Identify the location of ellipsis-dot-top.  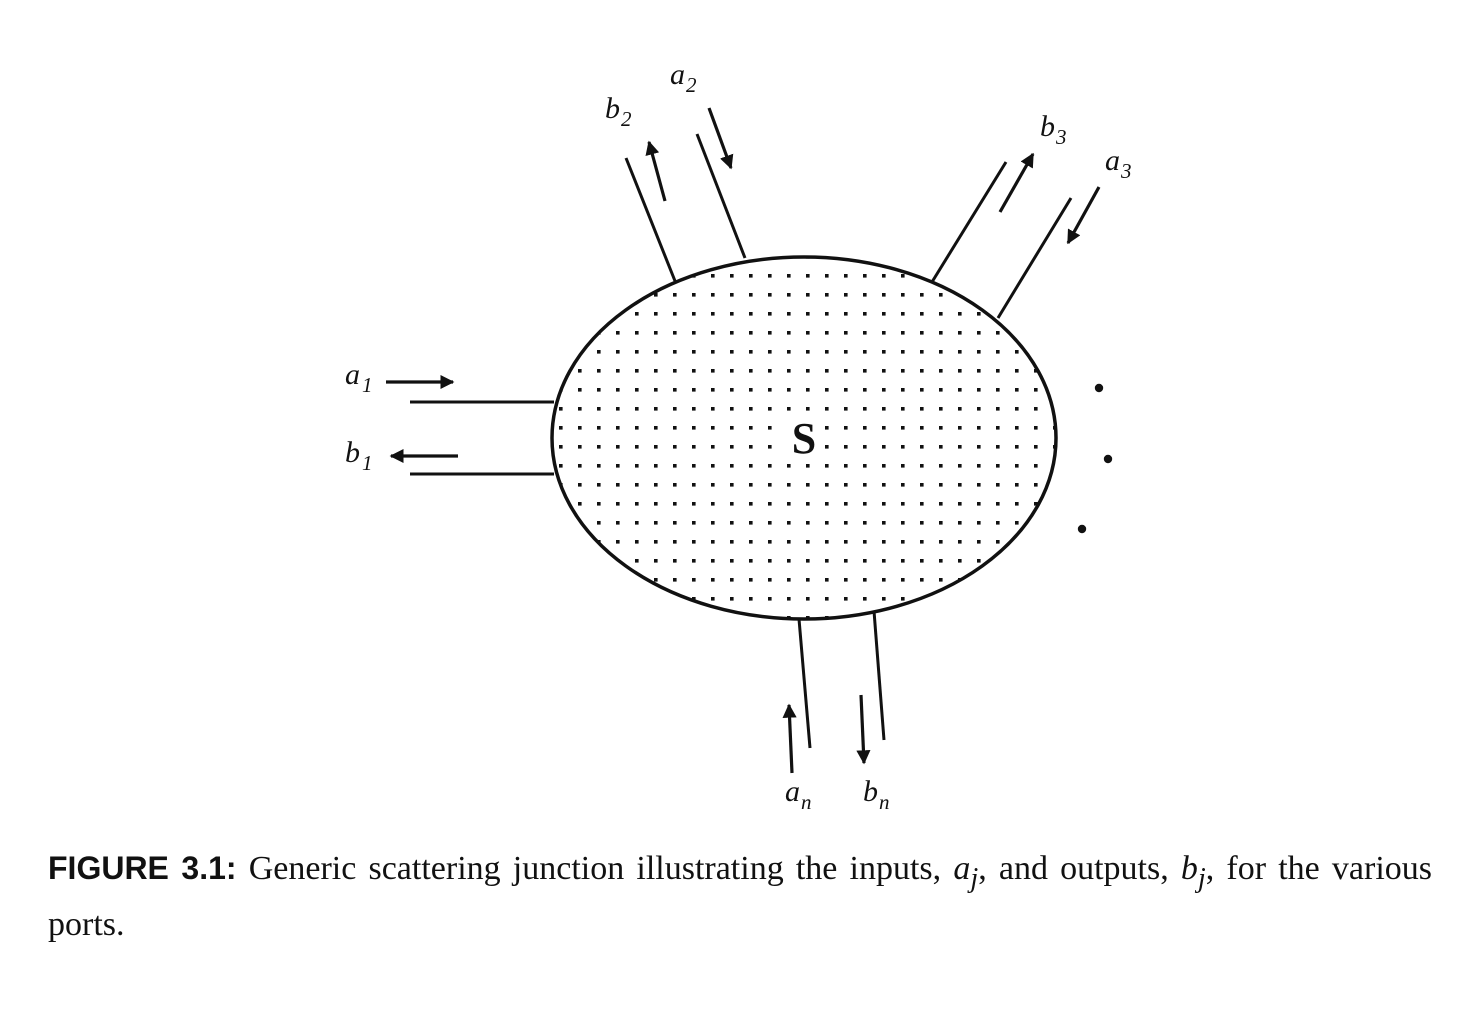
(1099, 388).